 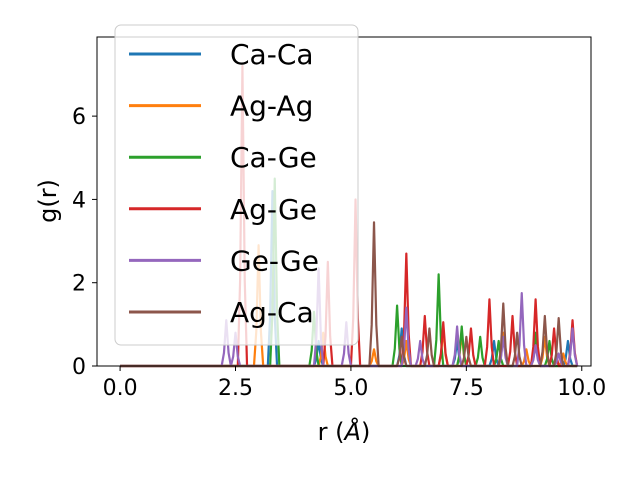 What do you see at coordinates (79, 117) in the screenshot?
I see `y-tick-label: 6` at bounding box center [79, 117].